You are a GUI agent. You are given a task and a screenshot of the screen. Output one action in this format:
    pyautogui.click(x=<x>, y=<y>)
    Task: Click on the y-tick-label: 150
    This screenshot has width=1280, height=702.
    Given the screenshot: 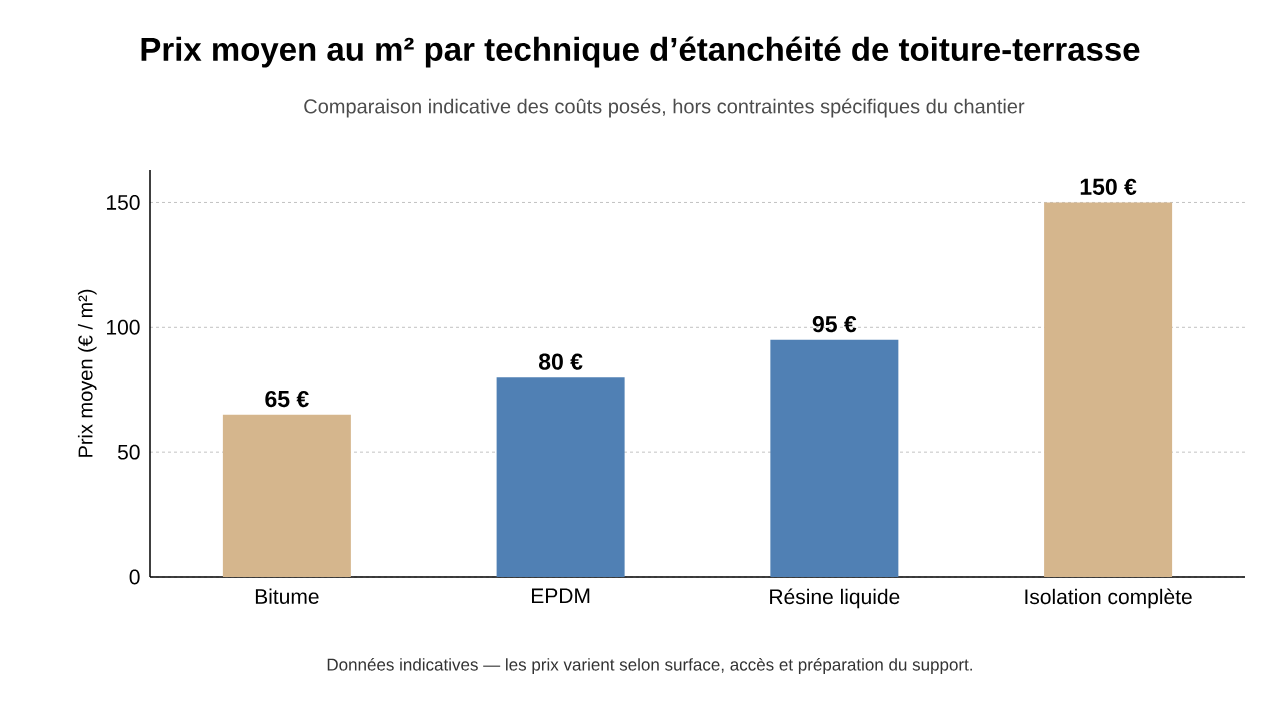 What is the action you would take?
    pyautogui.click(x=123, y=202)
    